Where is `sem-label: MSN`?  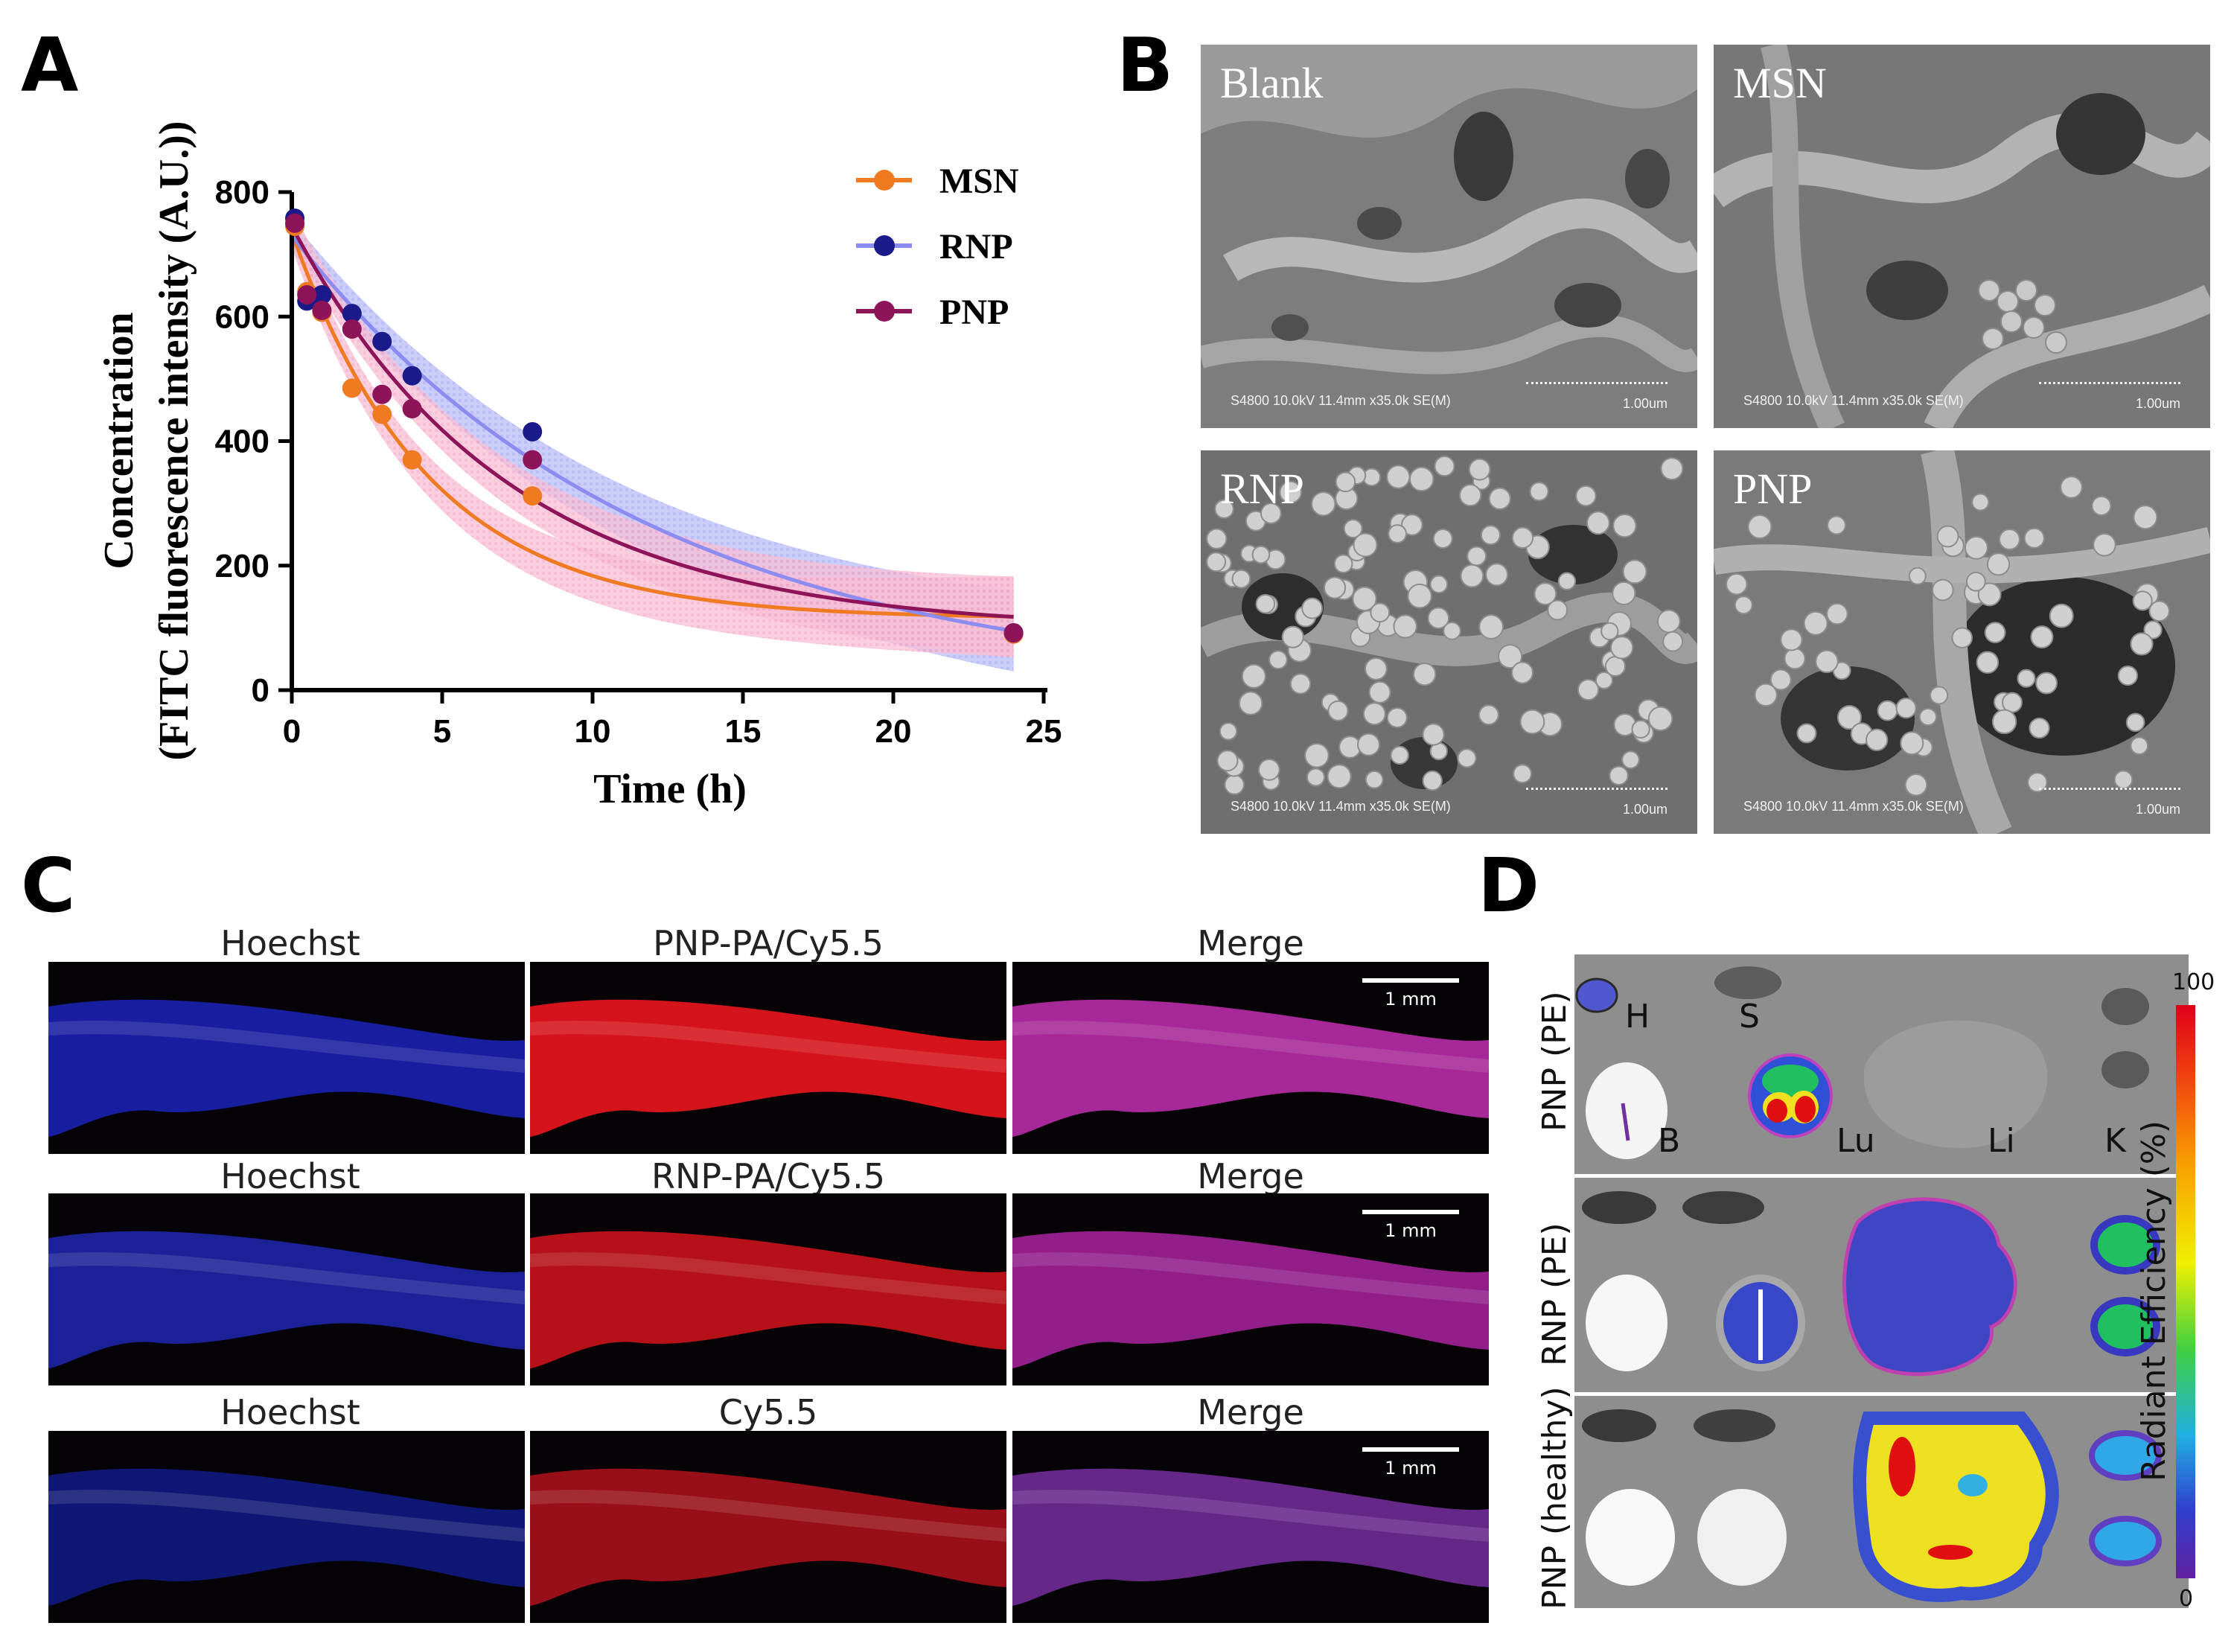 sem-label: MSN is located at coordinates (1780, 83).